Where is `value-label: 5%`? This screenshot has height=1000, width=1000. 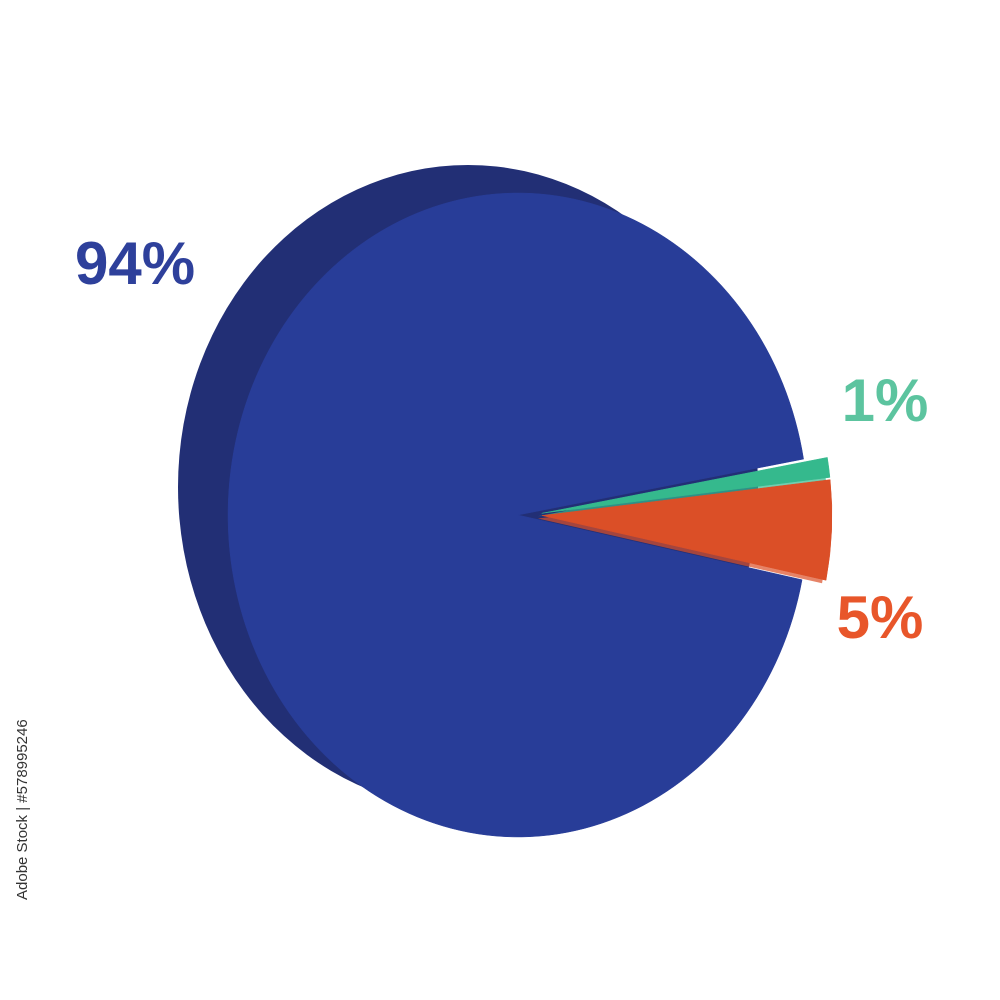 value-label: 5% is located at coordinates (880, 617).